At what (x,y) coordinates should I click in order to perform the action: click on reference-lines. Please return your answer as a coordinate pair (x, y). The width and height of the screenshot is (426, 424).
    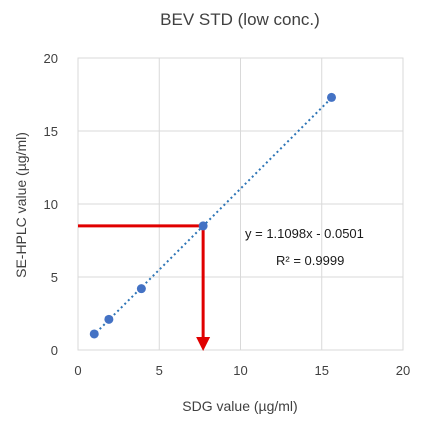
    Looking at the image, I should click on (144, 287).